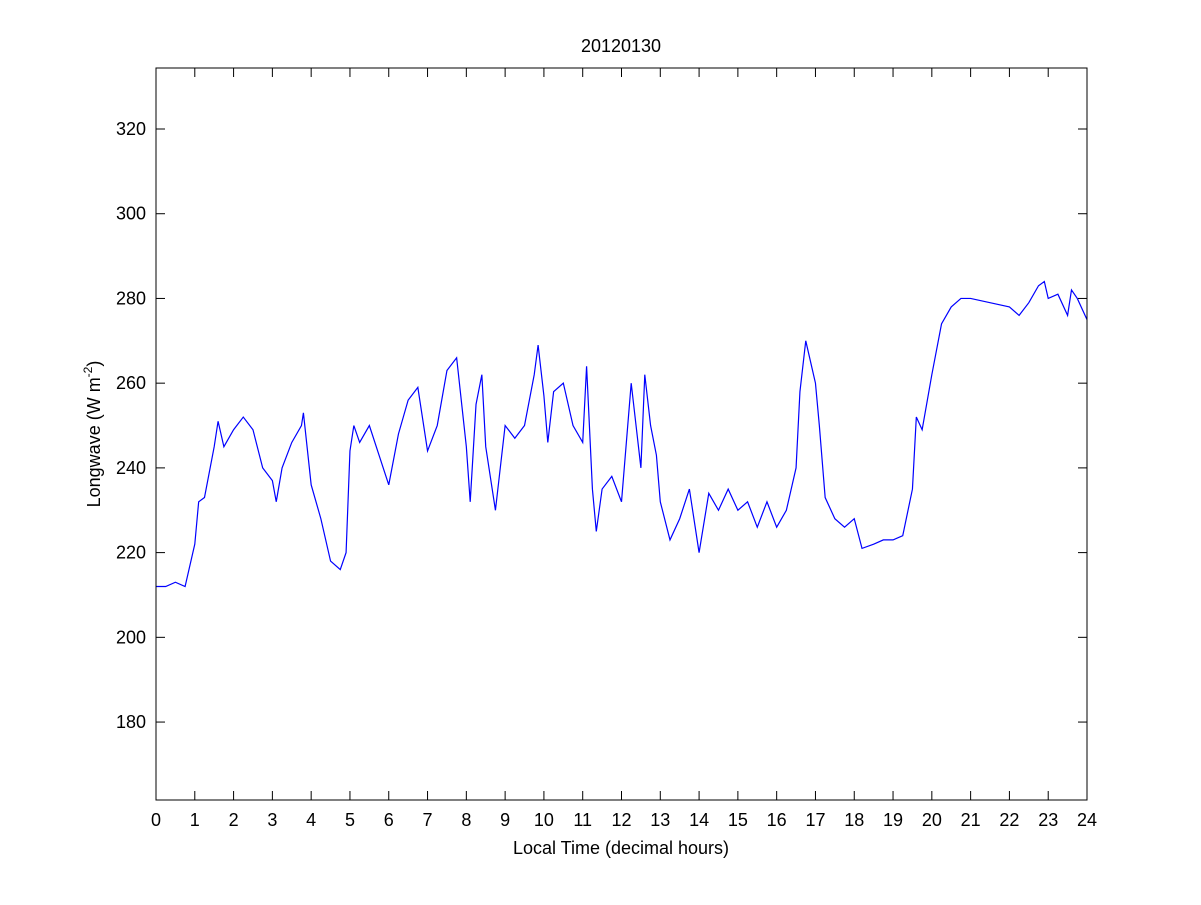 The width and height of the screenshot is (1201, 905). Describe the element at coordinates (88, 371) in the screenshot. I see `y-axis-label-superscript: -2` at that location.